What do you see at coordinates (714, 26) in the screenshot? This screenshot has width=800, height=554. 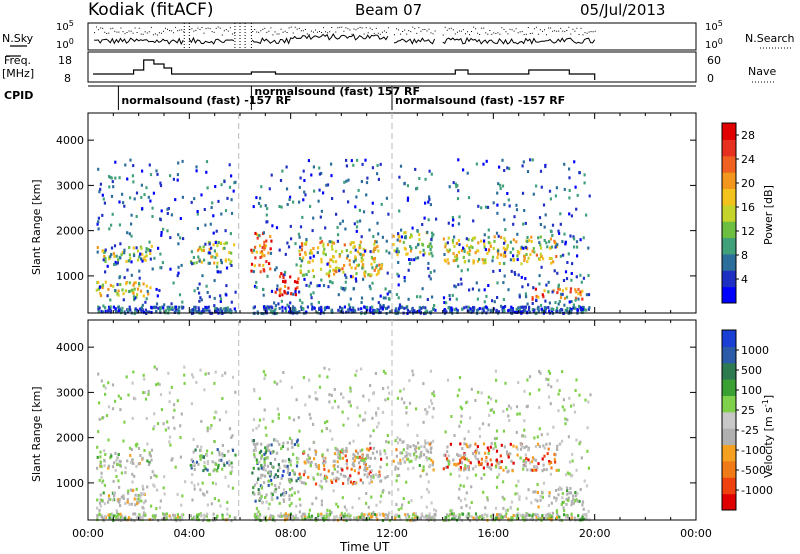 I see `noise-tick-top-right: 105` at bounding box center [714, 26].